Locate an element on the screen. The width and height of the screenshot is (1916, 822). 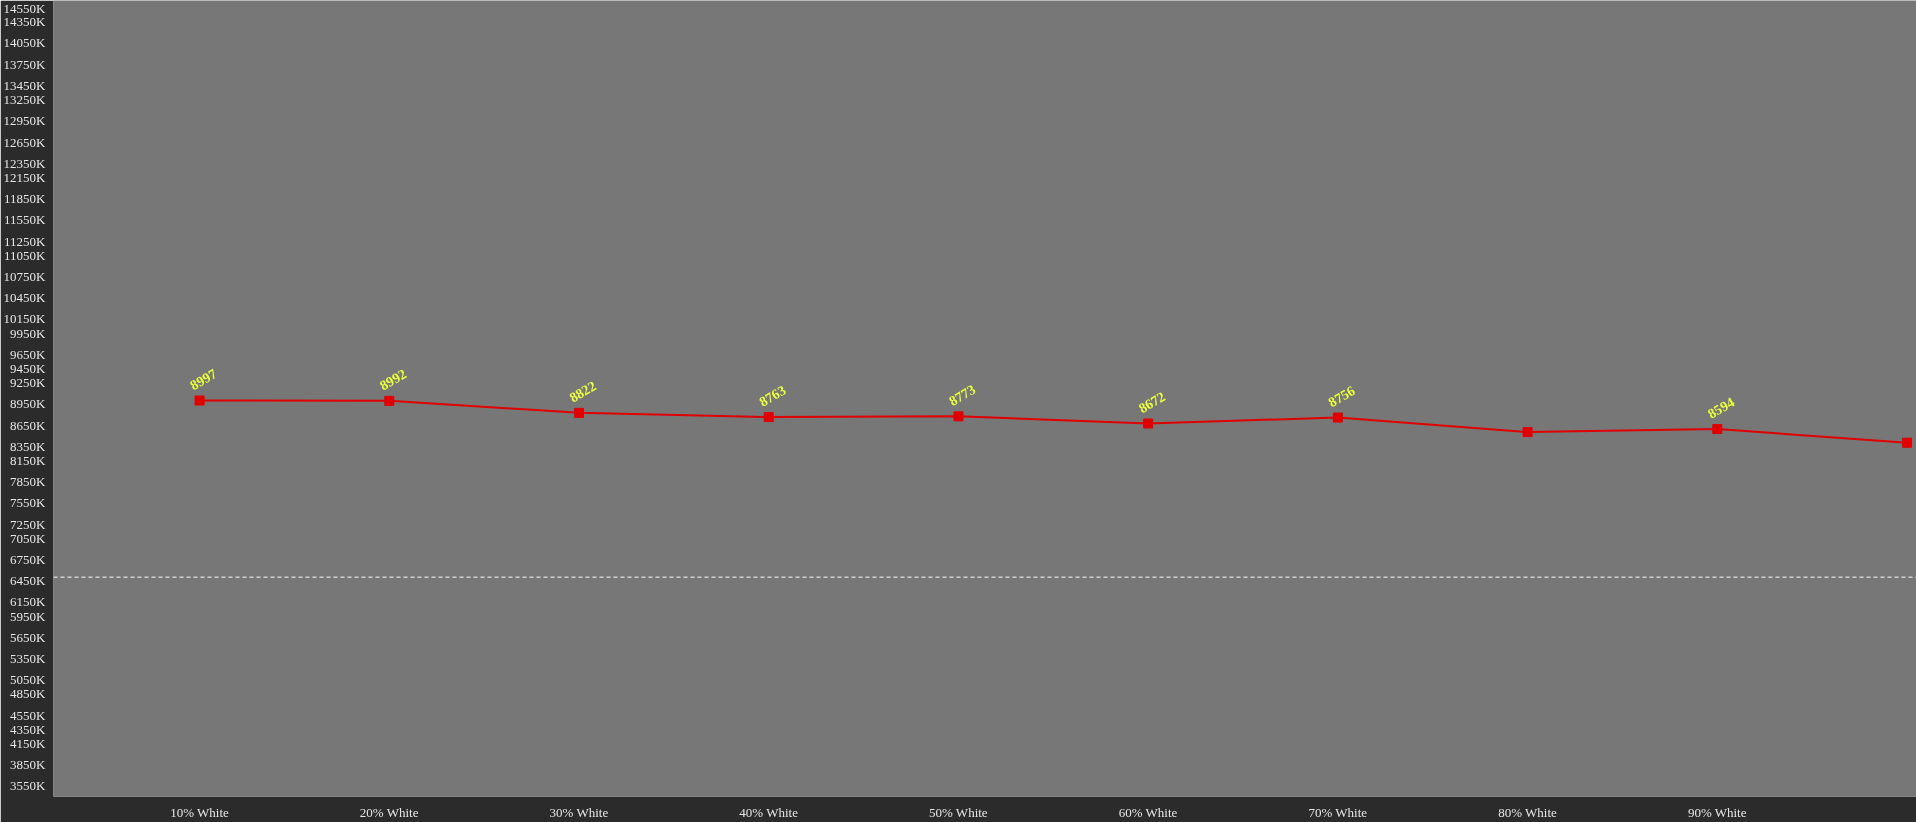
x-tick-label: 20% White is located at coordinates (389, 812).